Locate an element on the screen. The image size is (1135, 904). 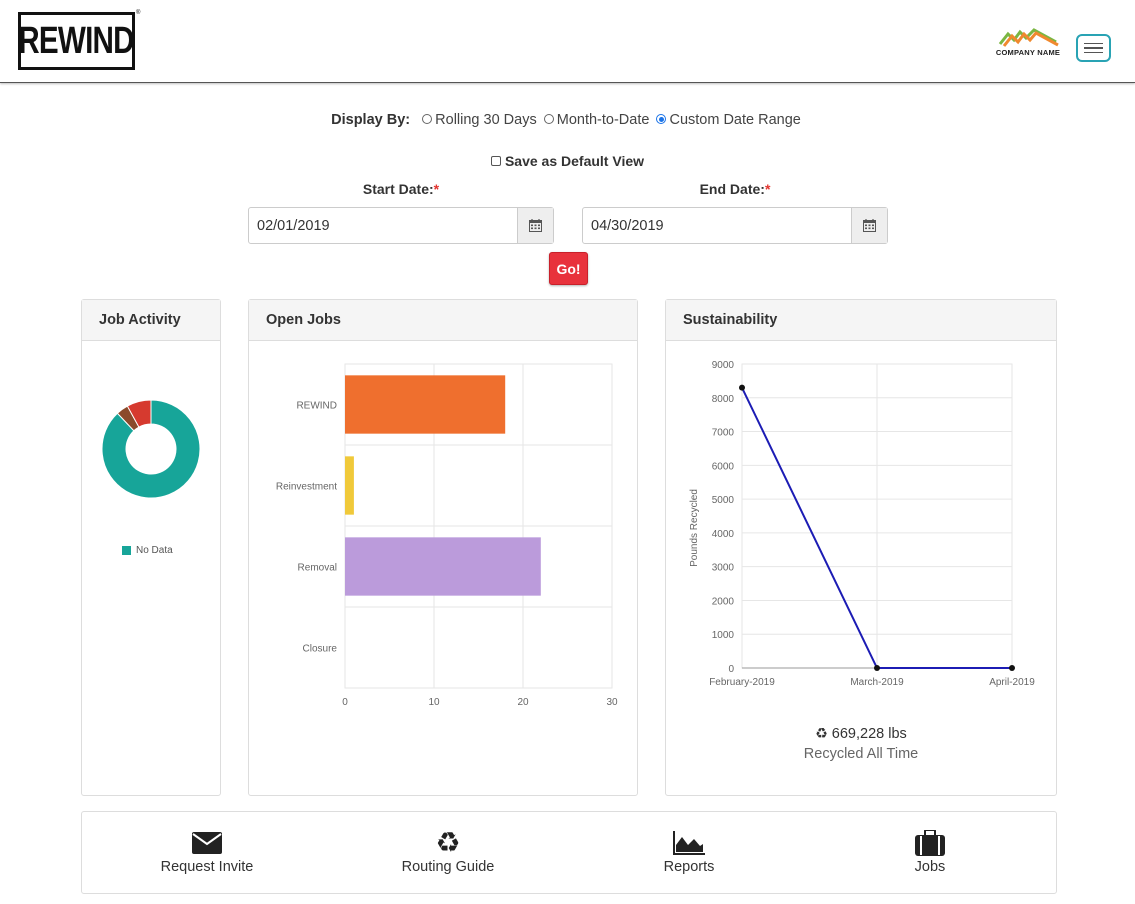
nav-label: Jobs is located at coordinates (930, 867).